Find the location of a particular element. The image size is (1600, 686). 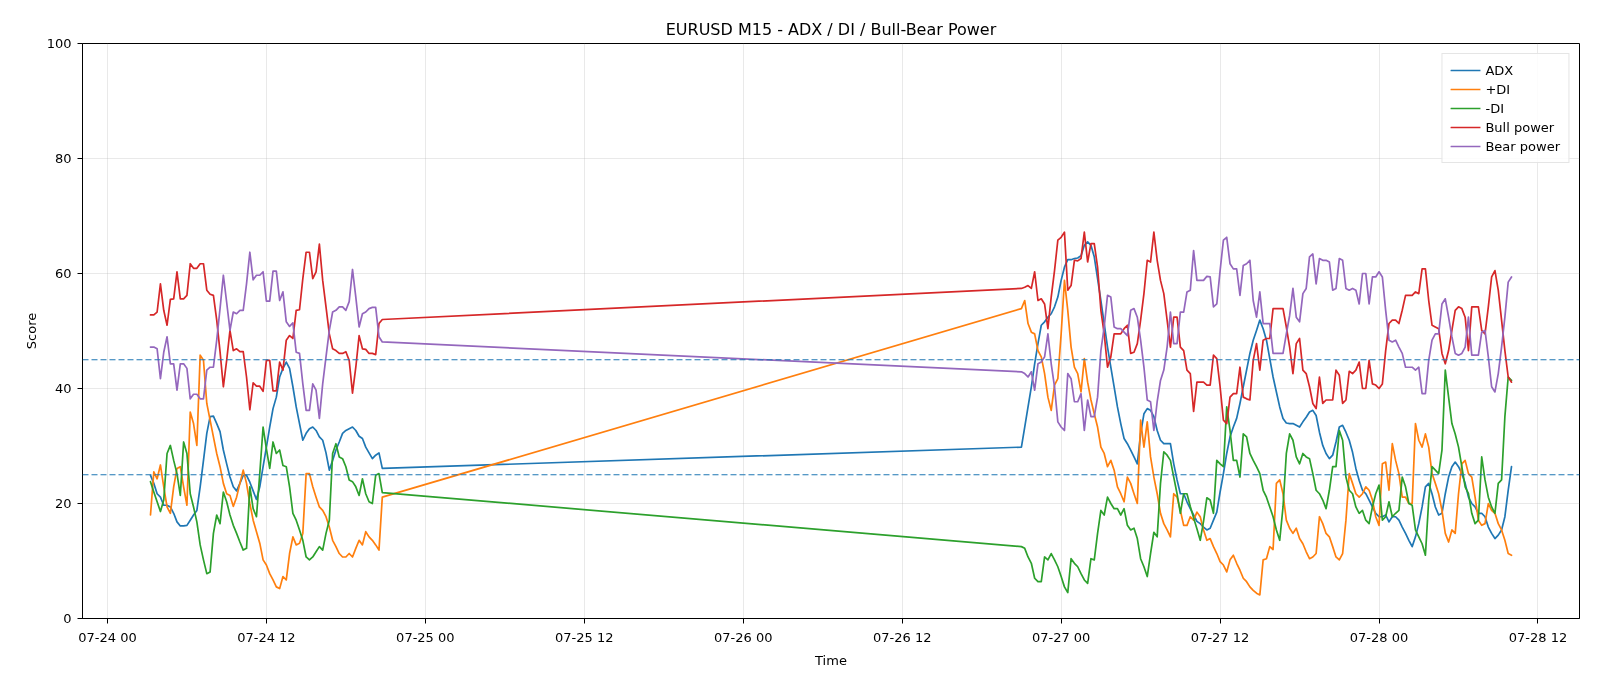

chart-title: EURUSD M15 - ADX / DI / Bull-Bear Power is located at coordinates (831, 29).